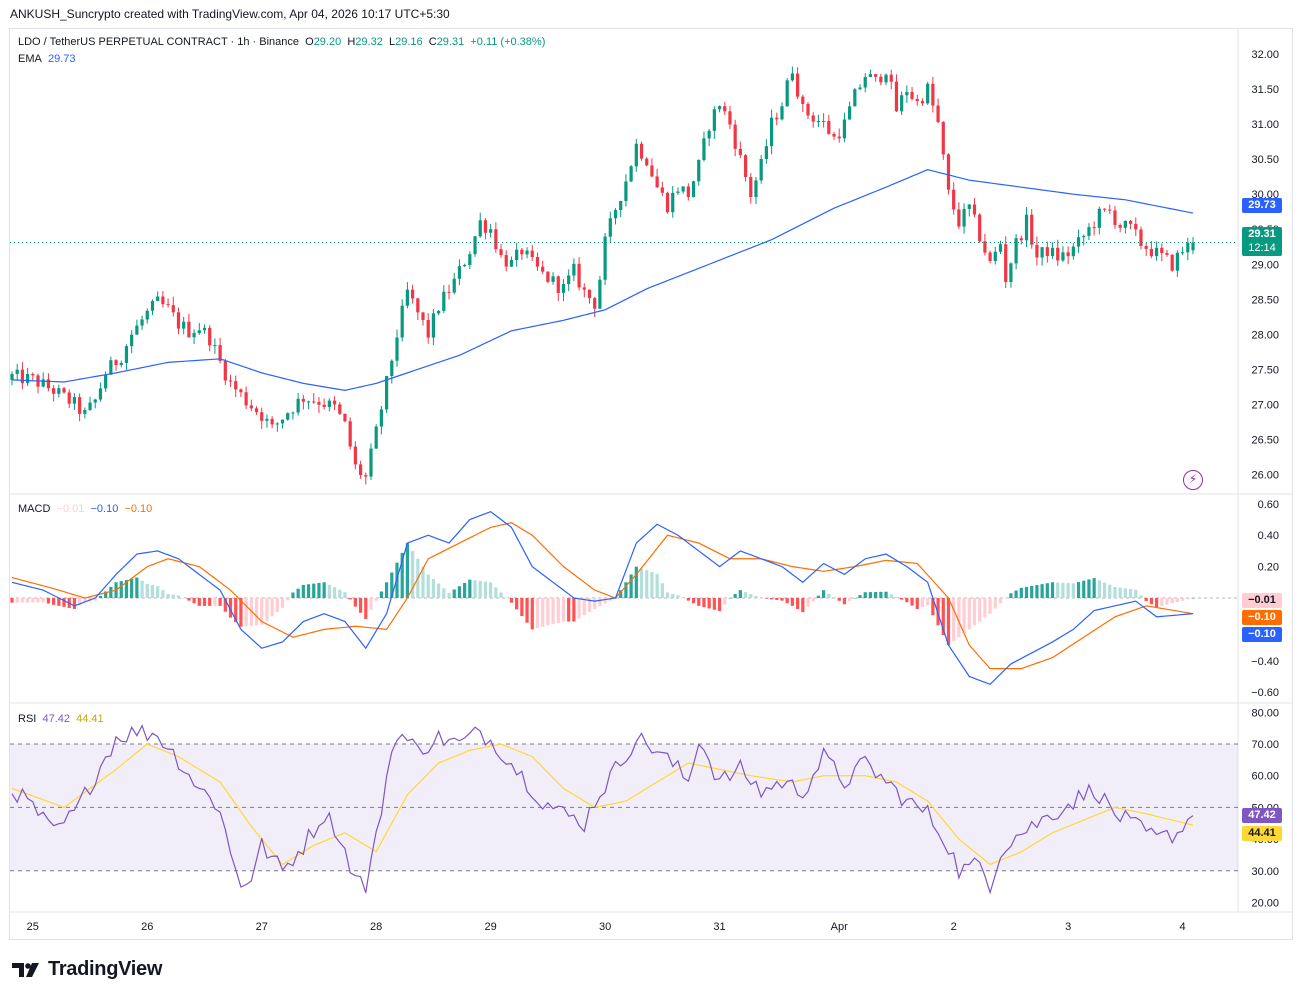 The height and width of the screenshot is (1000, 1303). What do you see at coordinates (954, 927) in the screenshot?
I see `time-tick-label: 2` at bounding box center [954, 927].